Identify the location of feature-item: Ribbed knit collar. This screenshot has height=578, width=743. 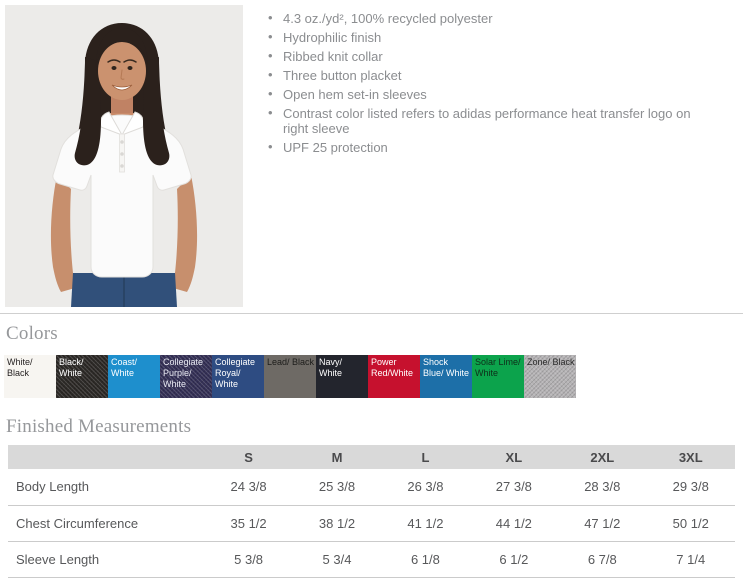
(493, 56).